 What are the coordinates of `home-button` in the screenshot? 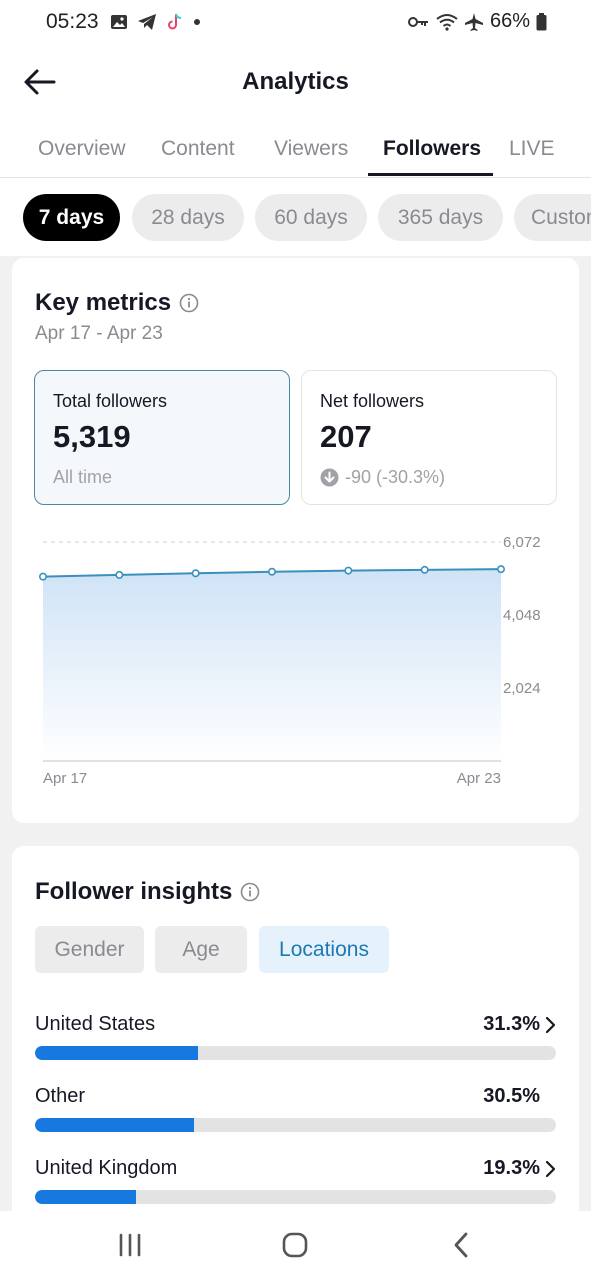 It's located at (295, 1245).